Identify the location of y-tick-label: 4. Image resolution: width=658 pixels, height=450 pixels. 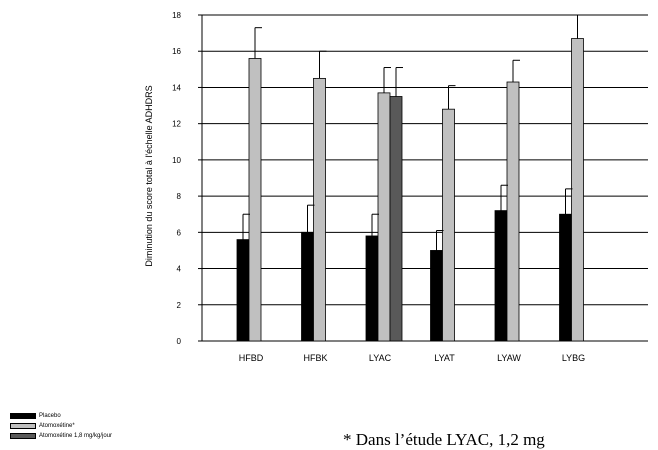
(179, 269).